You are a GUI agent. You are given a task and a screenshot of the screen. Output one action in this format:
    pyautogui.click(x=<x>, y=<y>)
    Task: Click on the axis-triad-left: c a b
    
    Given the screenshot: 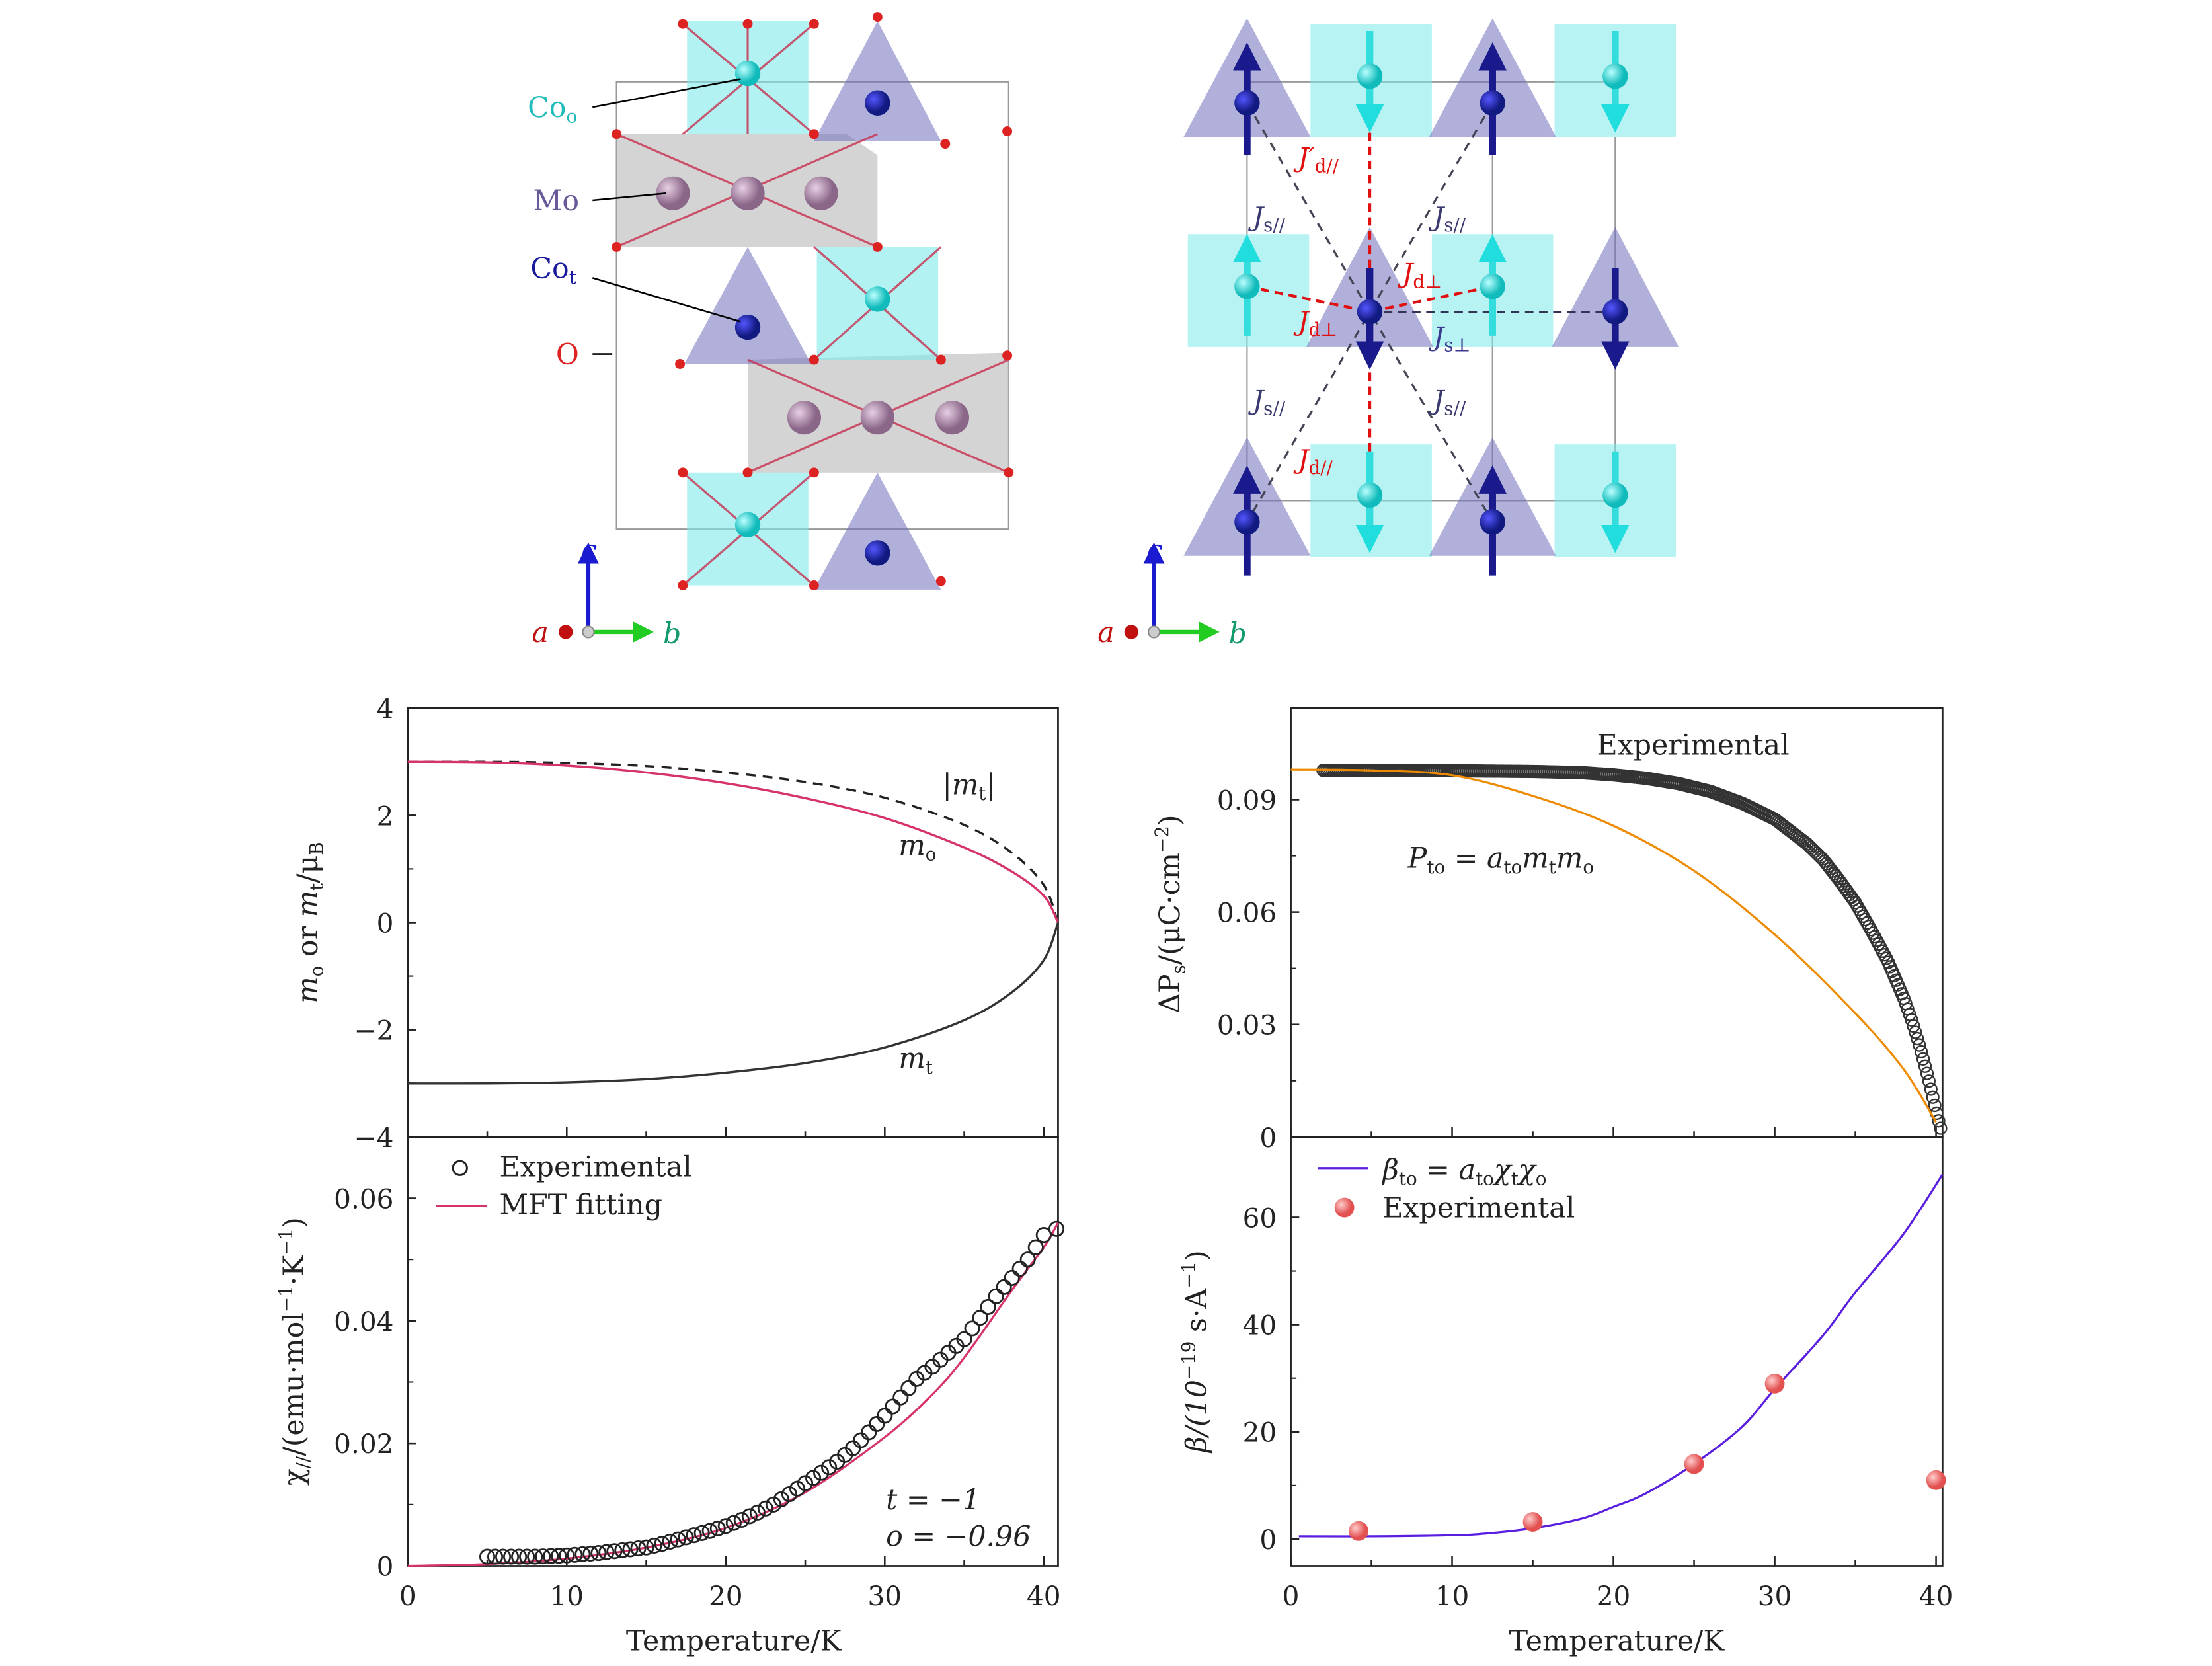 What is the action you would take?
    pyautogui.click(x=607, y=592)
    